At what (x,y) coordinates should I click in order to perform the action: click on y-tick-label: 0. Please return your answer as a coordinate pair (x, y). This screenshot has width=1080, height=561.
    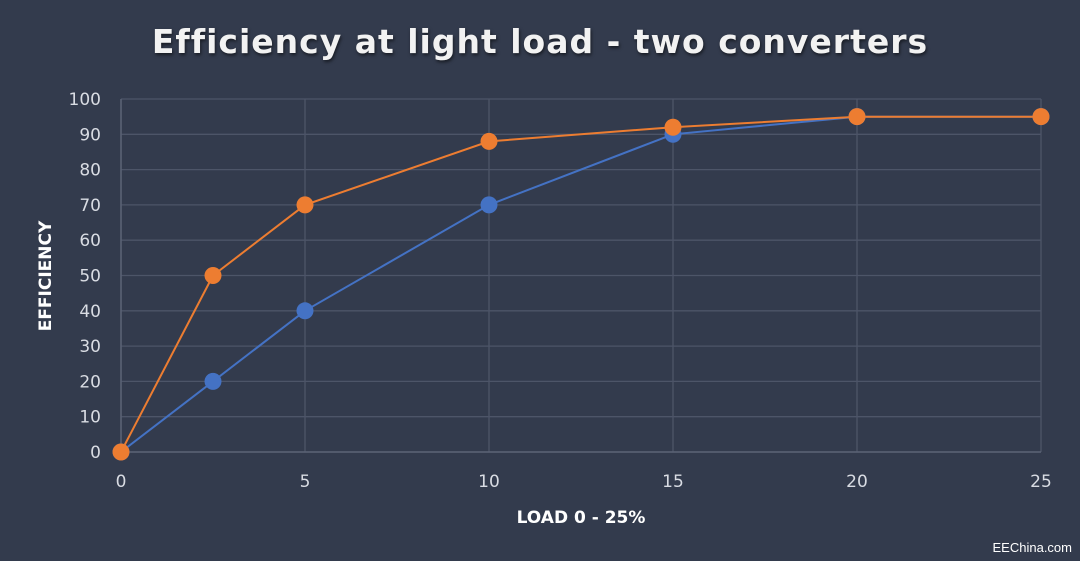
    Looking at the image, I should click on (95, 453).